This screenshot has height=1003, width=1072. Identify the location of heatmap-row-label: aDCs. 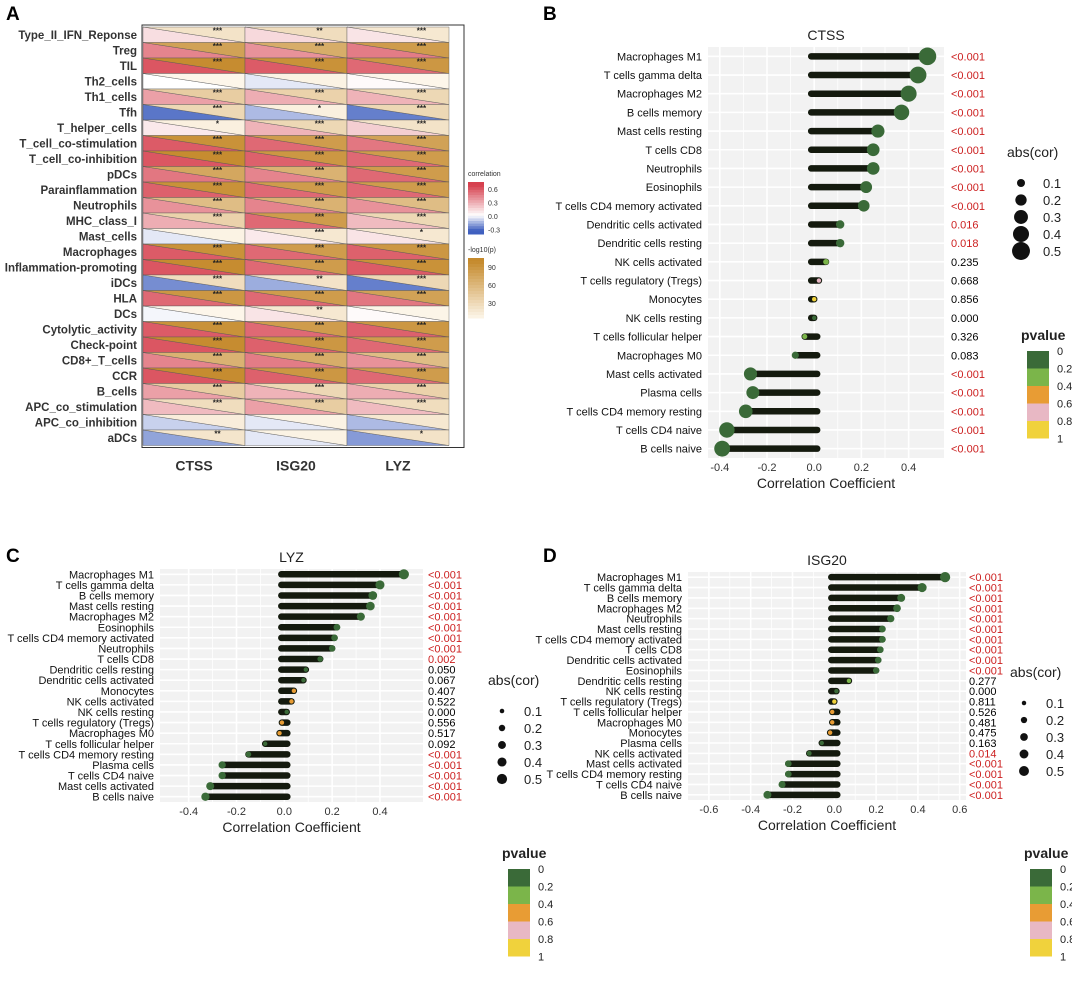
(122, 439).